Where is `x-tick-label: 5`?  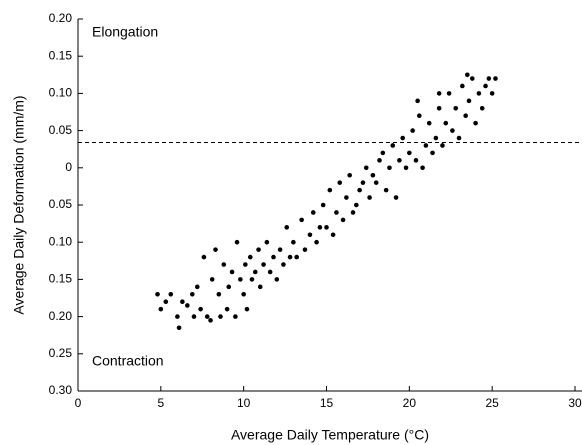
x-tick-label: 5 is located at coordinates (160, 403).